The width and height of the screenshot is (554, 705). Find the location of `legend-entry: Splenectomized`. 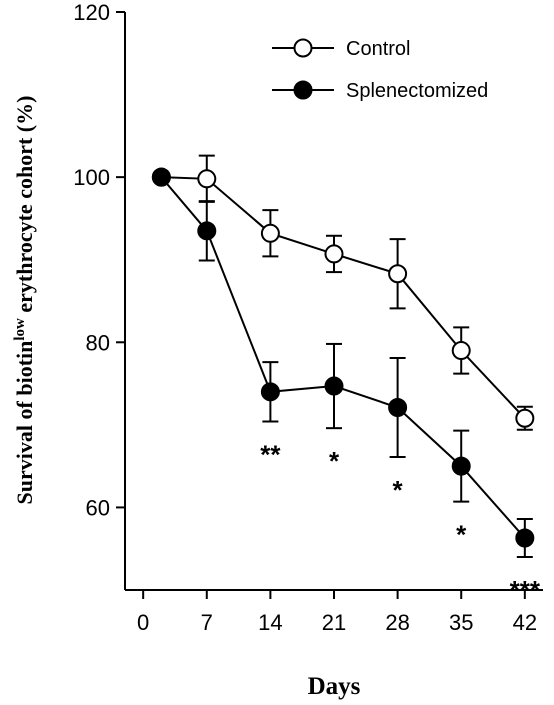

legend-entry: Splenectomized is located at coordinates (380, 91).